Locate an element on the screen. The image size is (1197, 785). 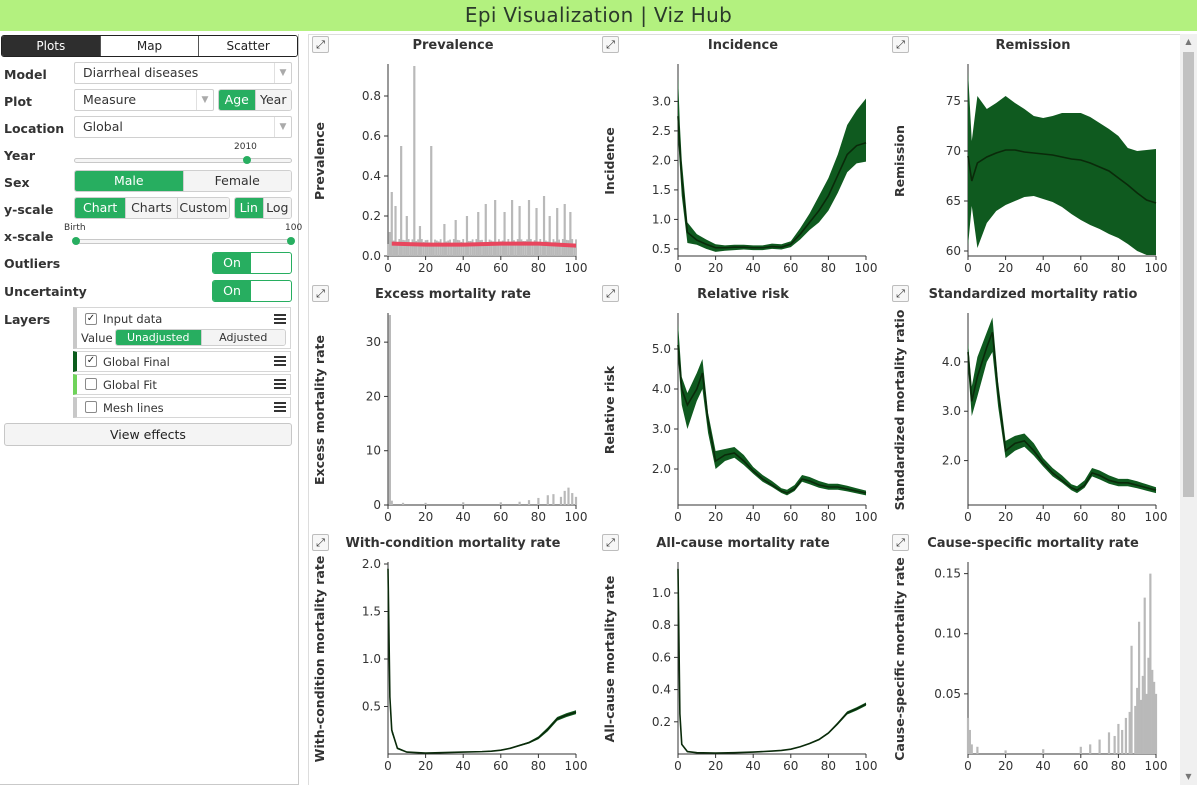
y-axis-label: Remission is located at coordinates (899, 161).